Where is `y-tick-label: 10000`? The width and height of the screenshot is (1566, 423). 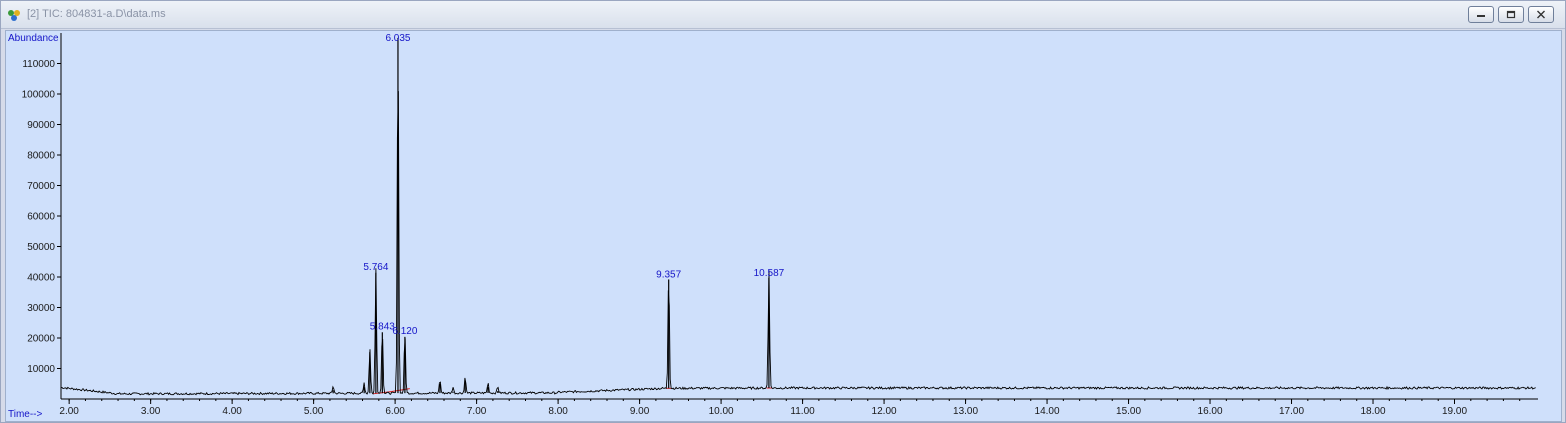
y-tick-label: 10000 is located at coordinates (41, 369).